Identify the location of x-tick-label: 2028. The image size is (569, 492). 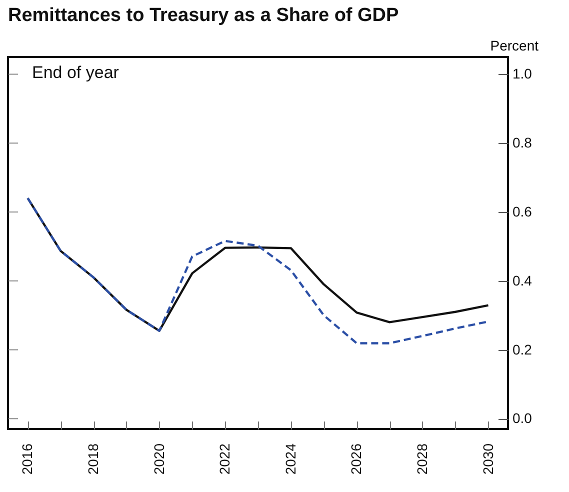
(422, 459).